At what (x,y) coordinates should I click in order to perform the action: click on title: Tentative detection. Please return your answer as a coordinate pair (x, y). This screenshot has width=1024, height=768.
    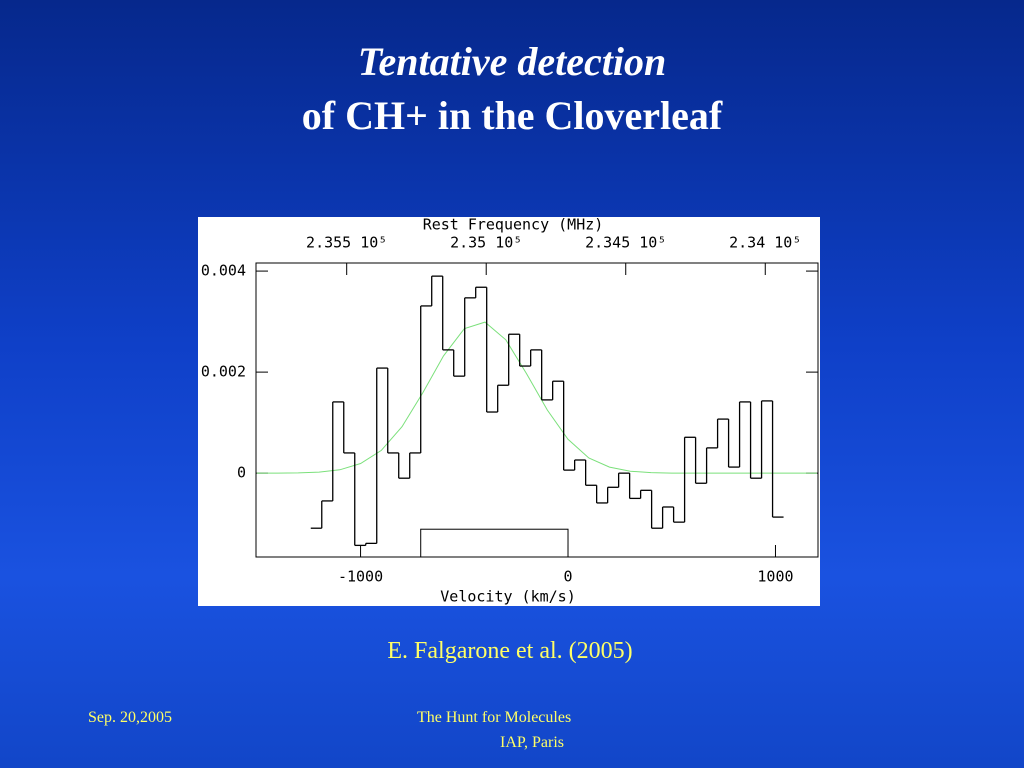
    Looking at the image, I should click on (512, 61).